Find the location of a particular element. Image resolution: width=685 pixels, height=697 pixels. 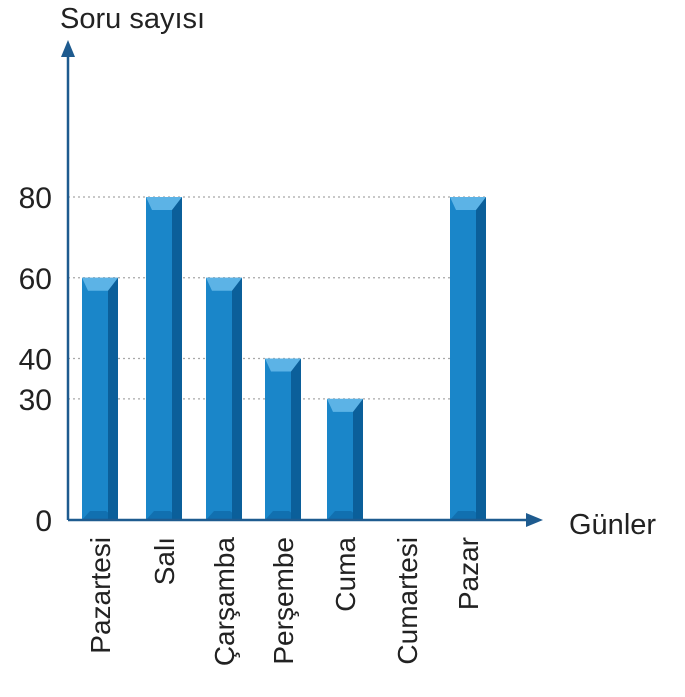

x-category-label-1: Pazartesi is located at coordinates (100, 595).